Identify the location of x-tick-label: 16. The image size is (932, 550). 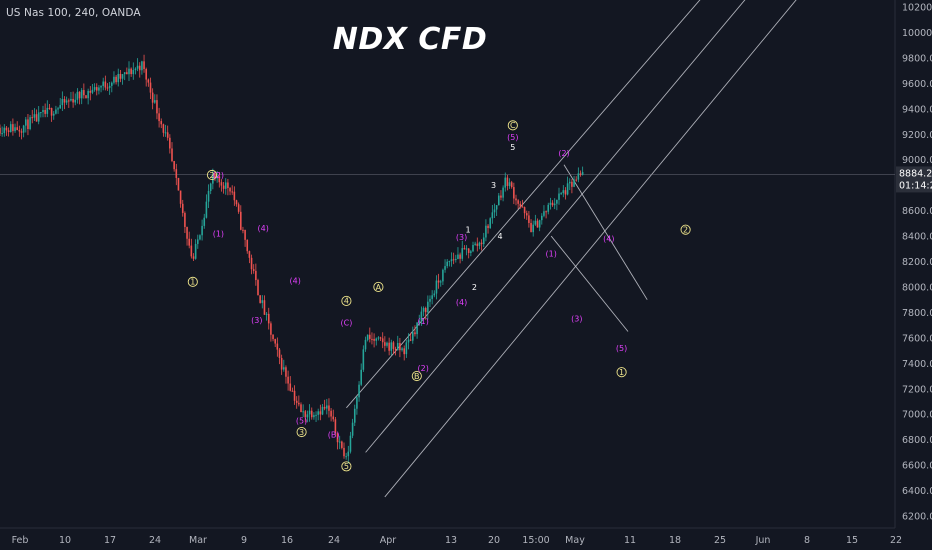
(287, 540).